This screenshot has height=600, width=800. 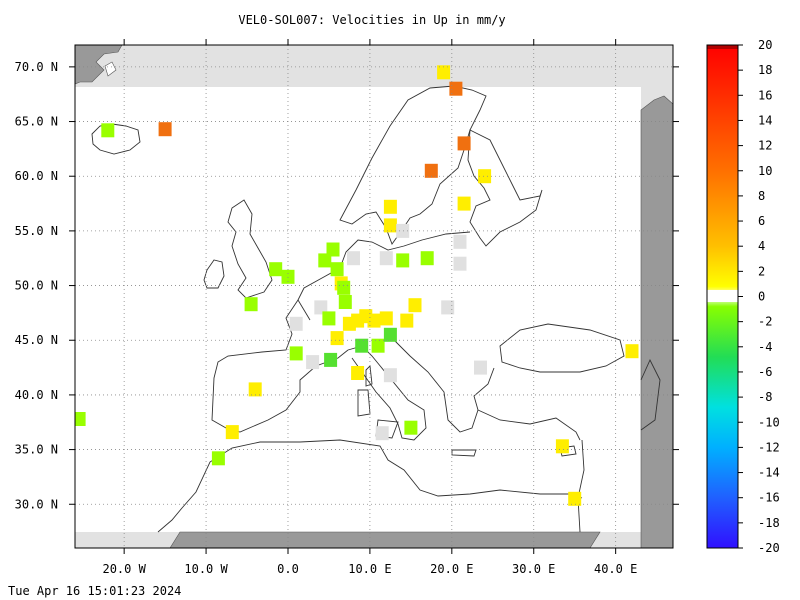 I want to click on colorbar-tick-label: -8, so click(x=765, y=397).